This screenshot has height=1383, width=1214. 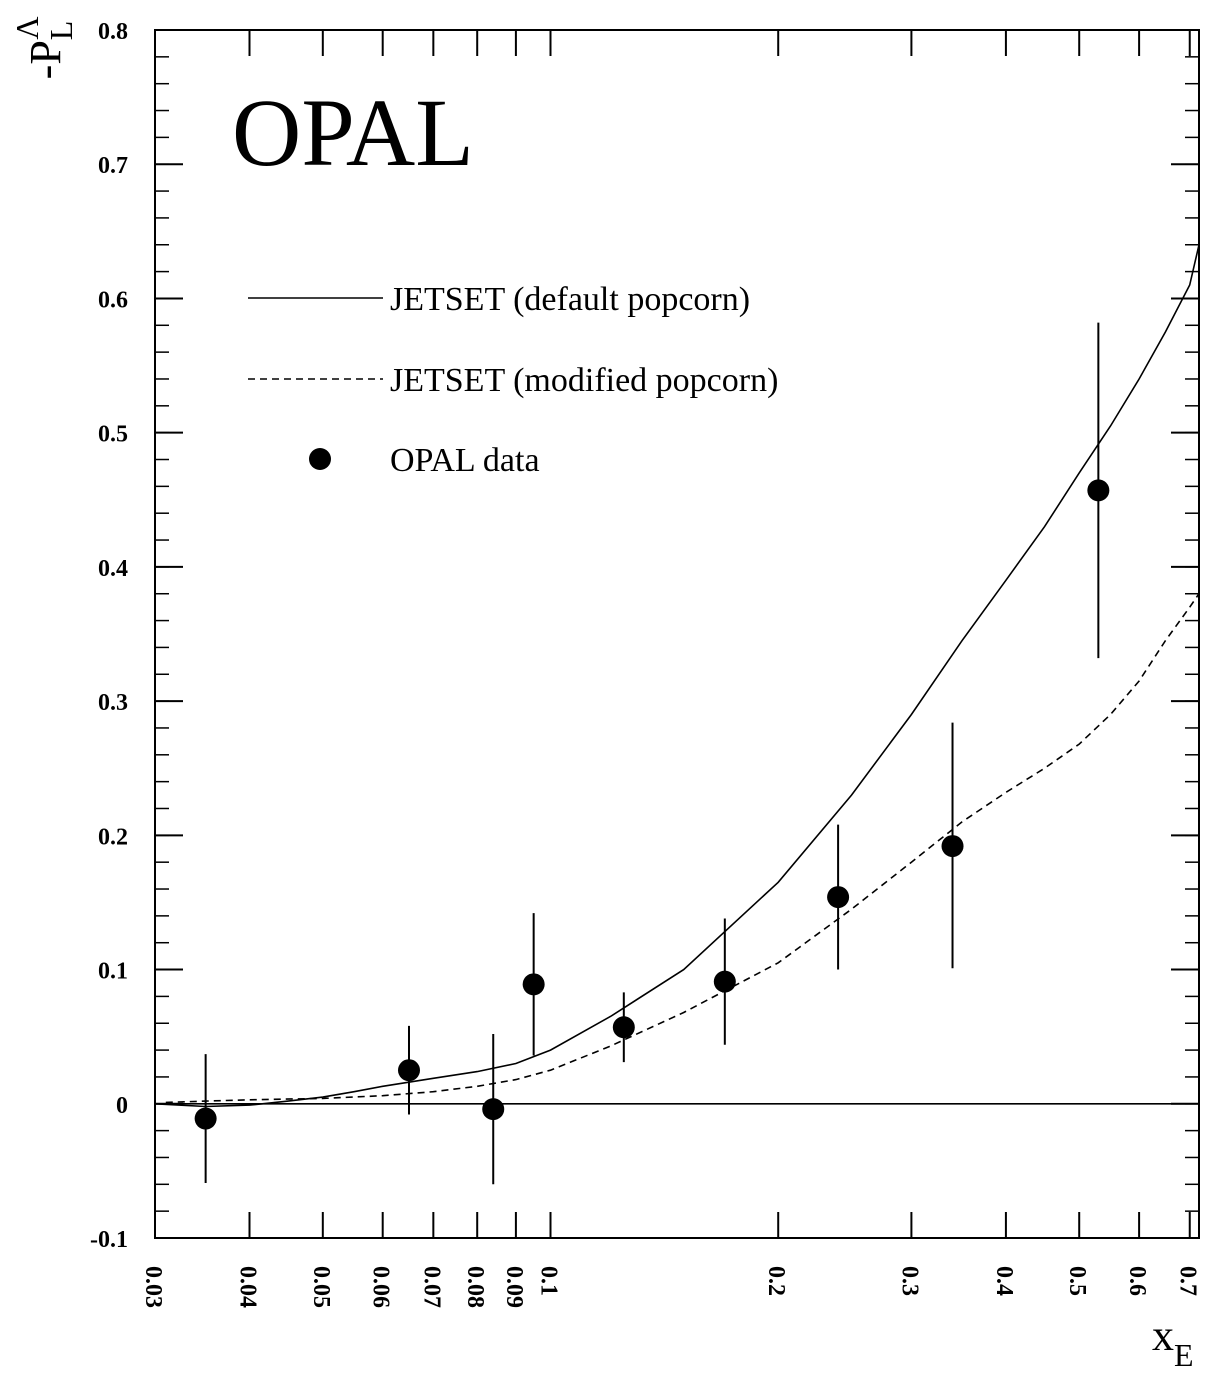 I want to click on opal-logo: OPAL, so click(x=353, y=132).